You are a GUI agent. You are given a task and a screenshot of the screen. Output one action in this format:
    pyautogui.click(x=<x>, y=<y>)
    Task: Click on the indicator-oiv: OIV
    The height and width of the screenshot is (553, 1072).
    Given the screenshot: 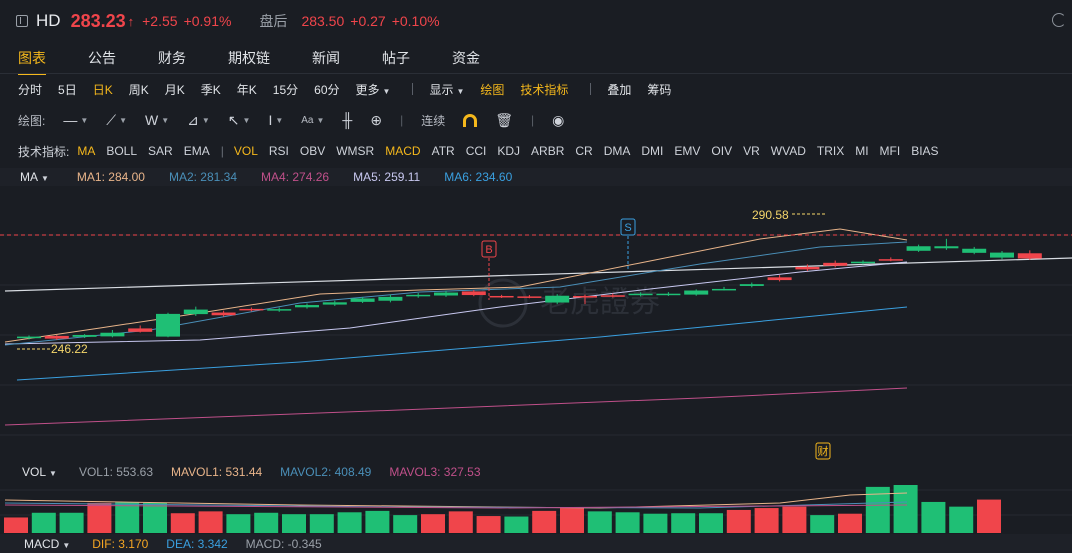 What is the action you would take?
    pyautogui.click(x=722, y=151)
    